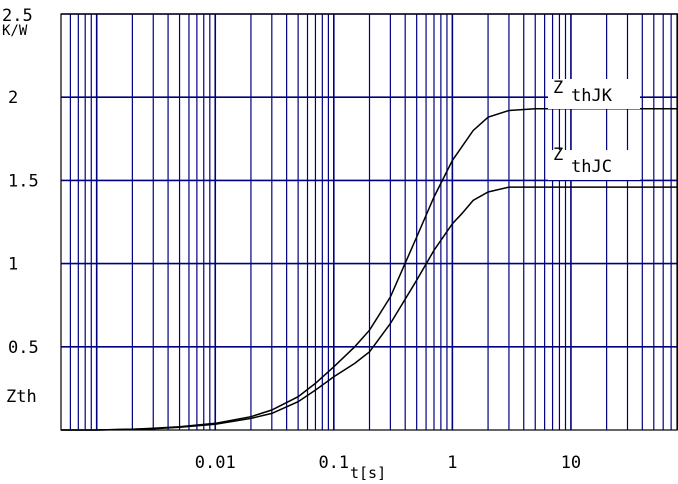 This screenshot has width=678, height=484. What do you see at coordinates (452, 463) in the screenshot?
I see `x-tick-label: 1` at bounding box center [452, 463].